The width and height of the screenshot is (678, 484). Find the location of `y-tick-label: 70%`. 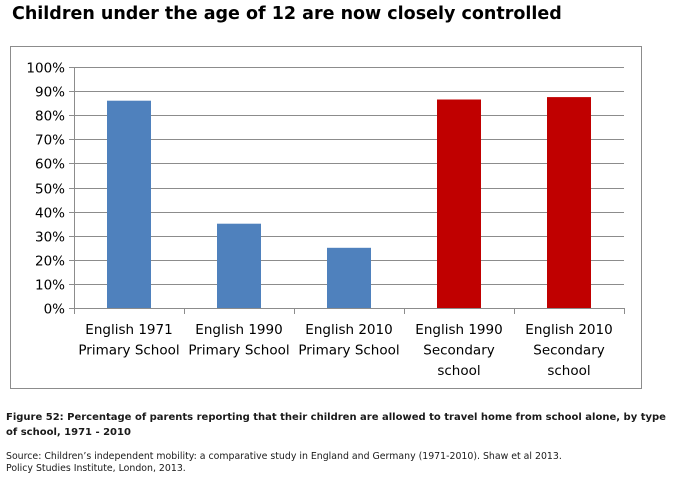

y-tick-label: 70% is located at coordinates (50, 141).